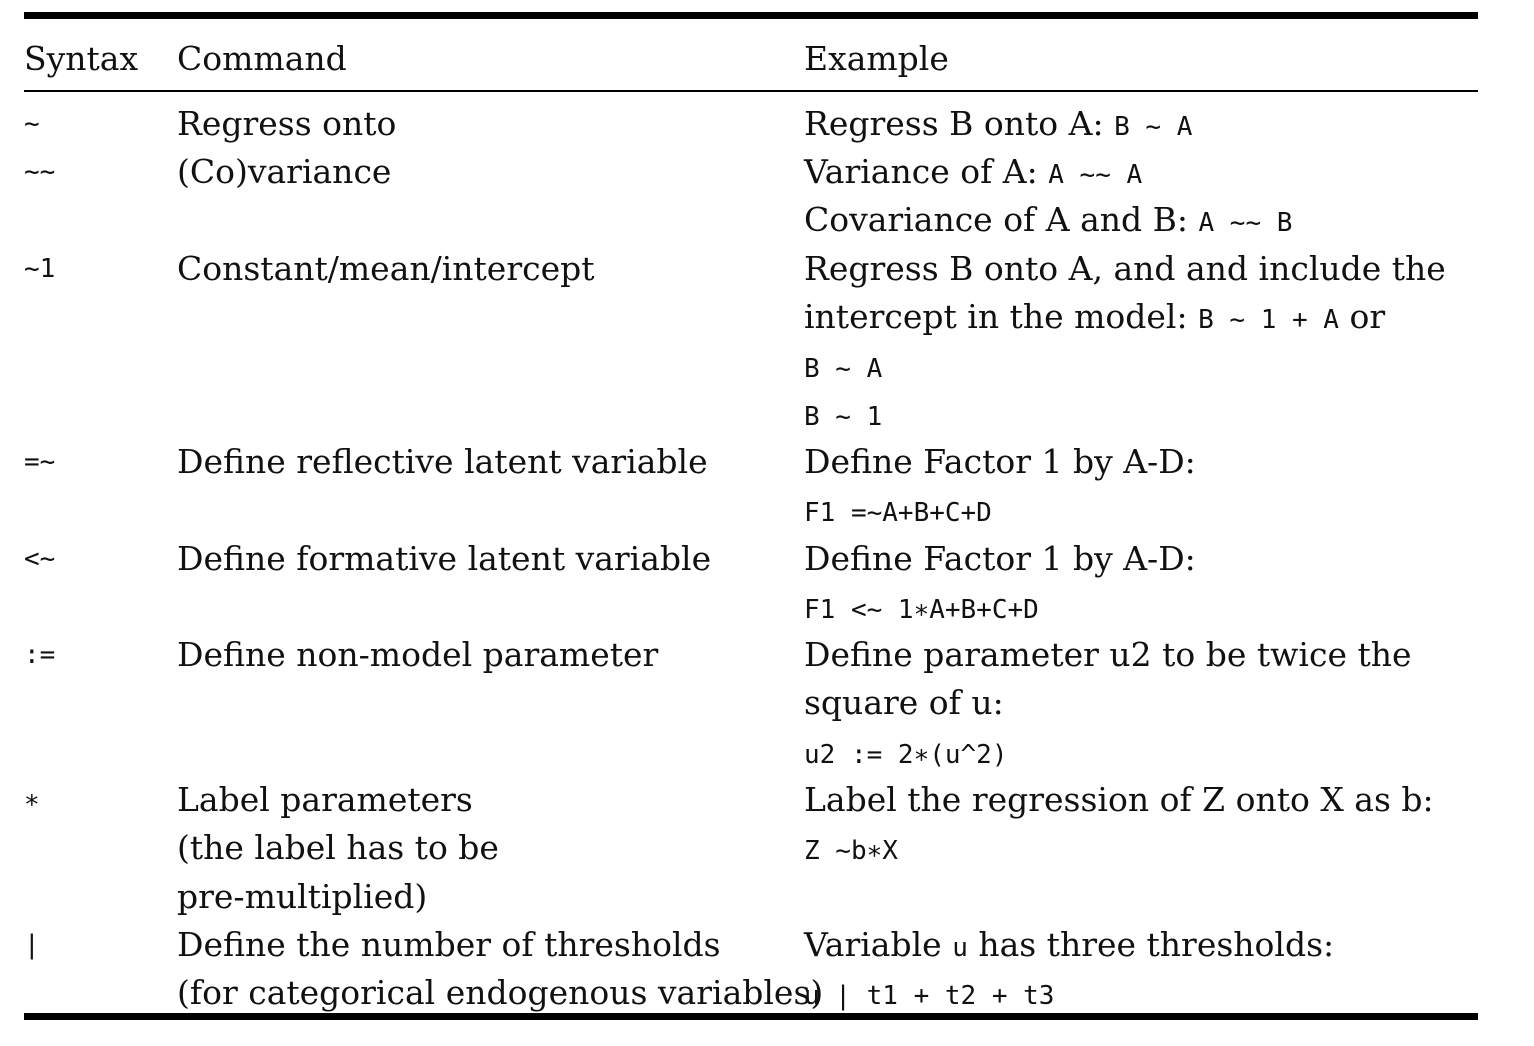 This screenshot has height=1046, width=1534. I want to click on command-cell: Regress onto, so click(286, 124).